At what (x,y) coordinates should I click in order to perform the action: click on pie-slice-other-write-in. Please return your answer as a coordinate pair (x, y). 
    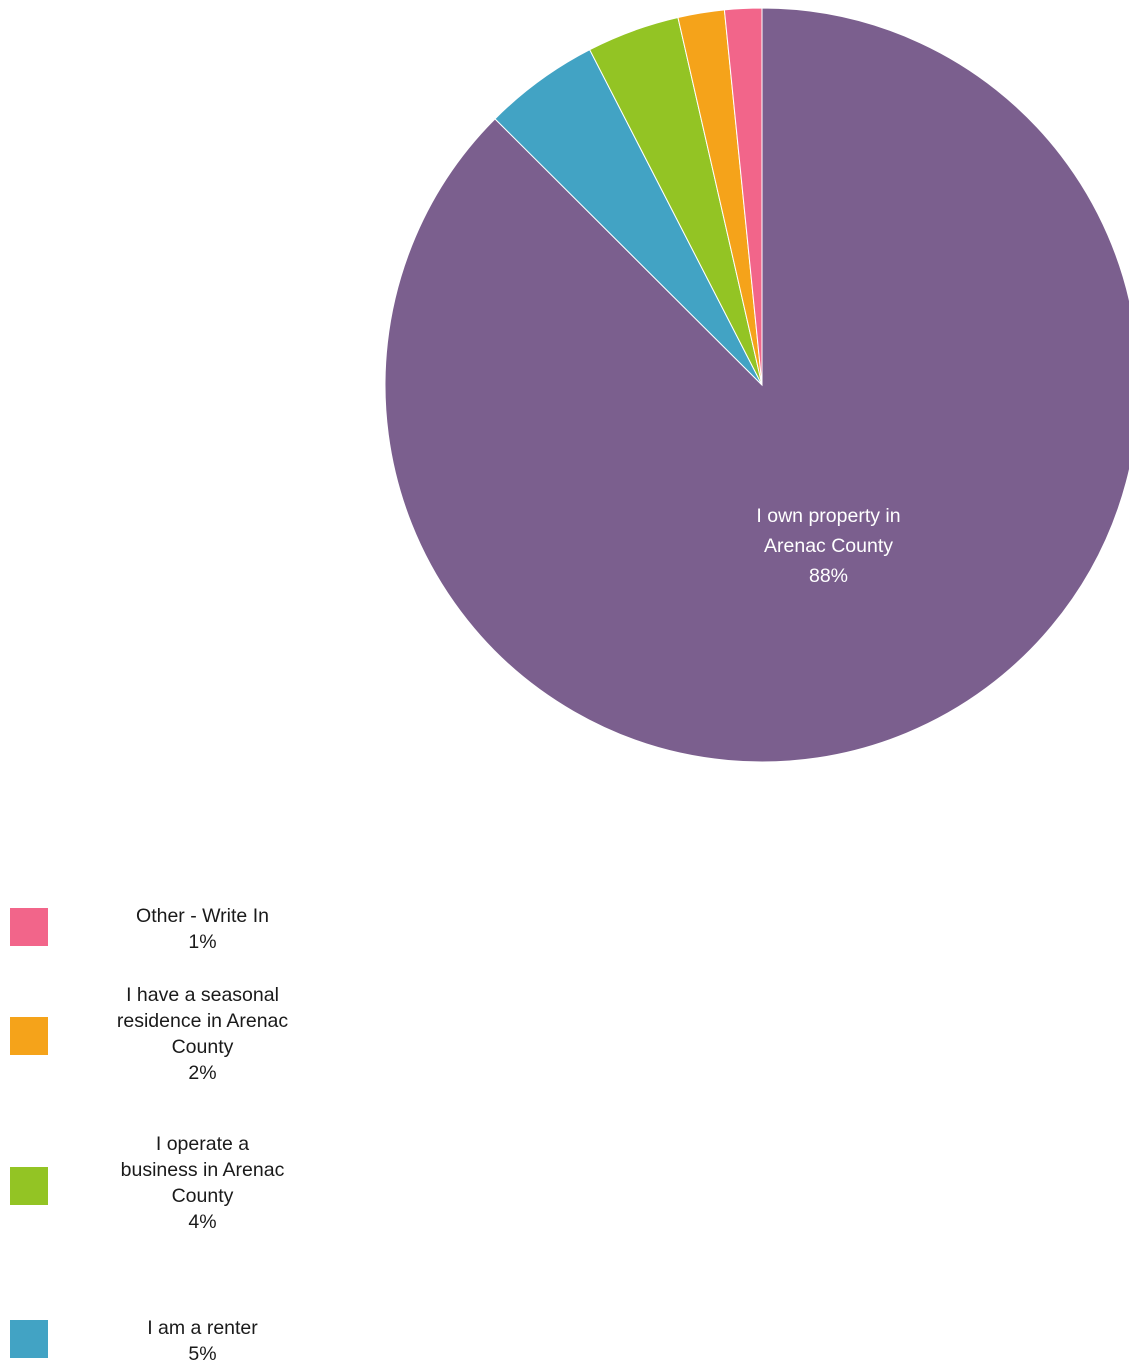
    Looking at the image, I should click on (743, 196).